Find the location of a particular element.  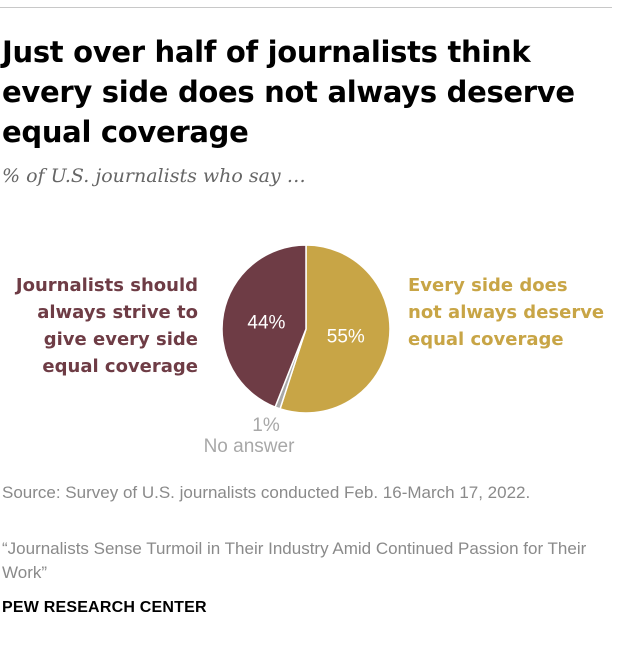

slice-strive-equal is located at coordinates (264, 326).